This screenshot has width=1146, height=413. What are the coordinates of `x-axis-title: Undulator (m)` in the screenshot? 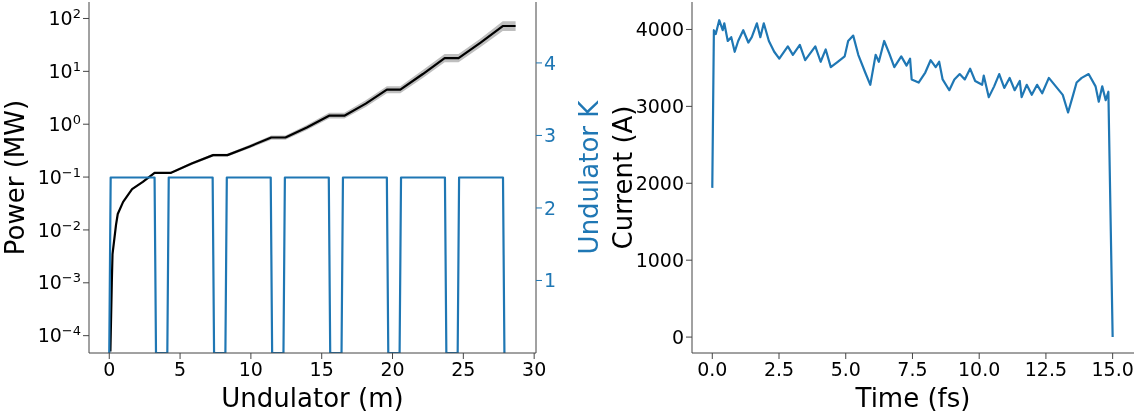 It's located at (312, 398).